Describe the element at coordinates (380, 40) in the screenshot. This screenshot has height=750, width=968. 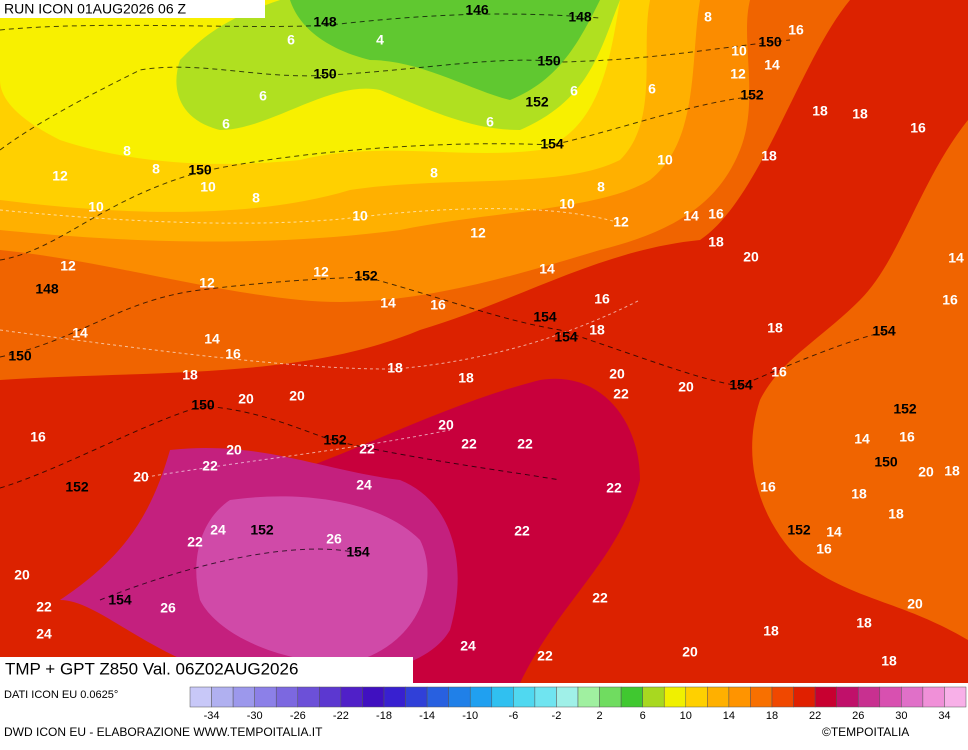
I see `temperature-label: 4` at that location.